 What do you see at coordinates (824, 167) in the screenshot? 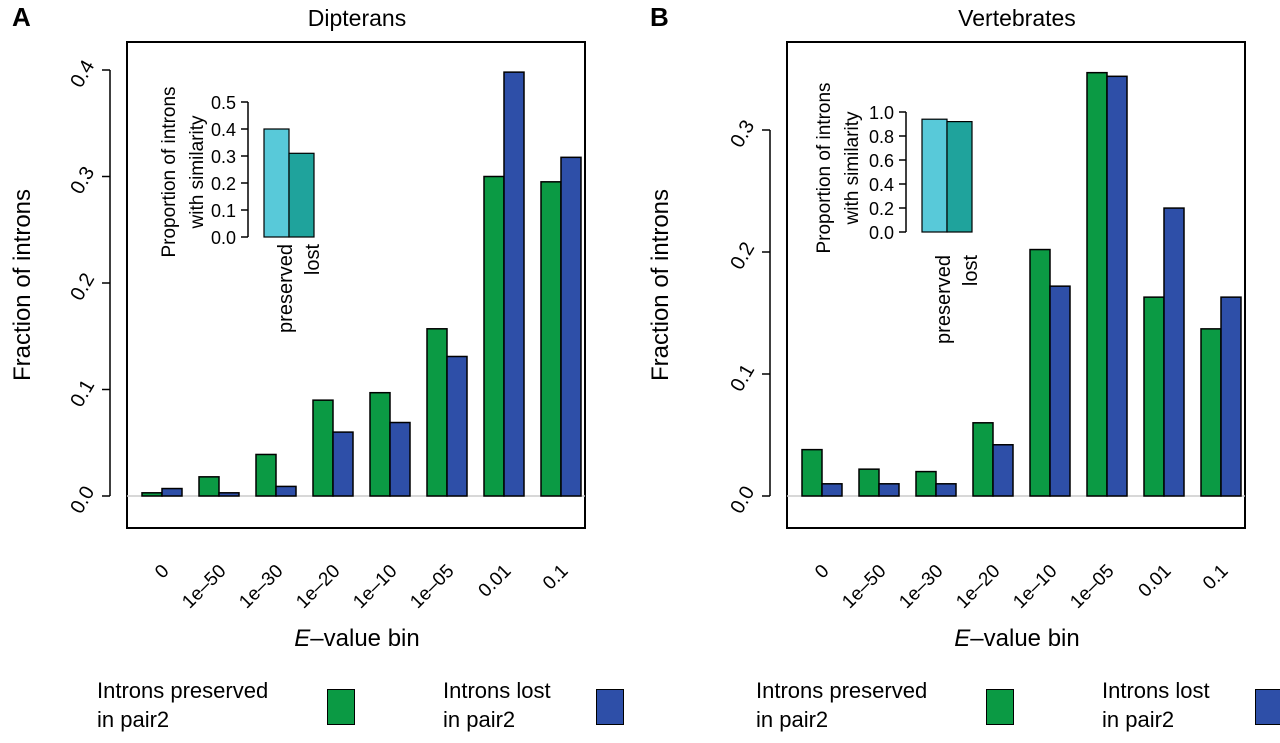
I see `inset-y-label-b: Proportion of introns` at bounding box center [824, 167].